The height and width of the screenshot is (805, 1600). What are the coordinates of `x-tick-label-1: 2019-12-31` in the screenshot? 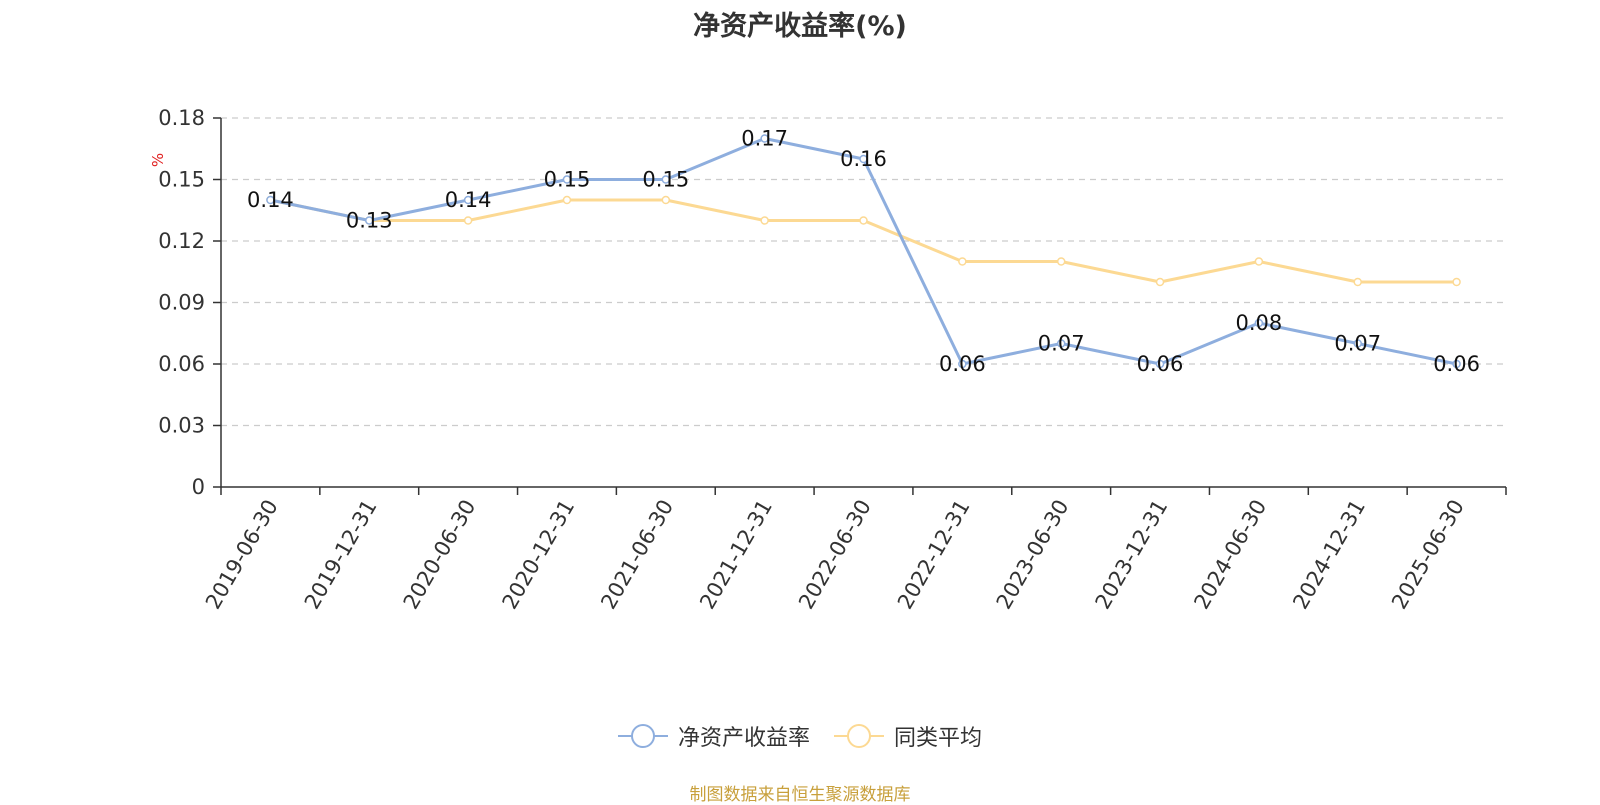 It's located at (341, 555).